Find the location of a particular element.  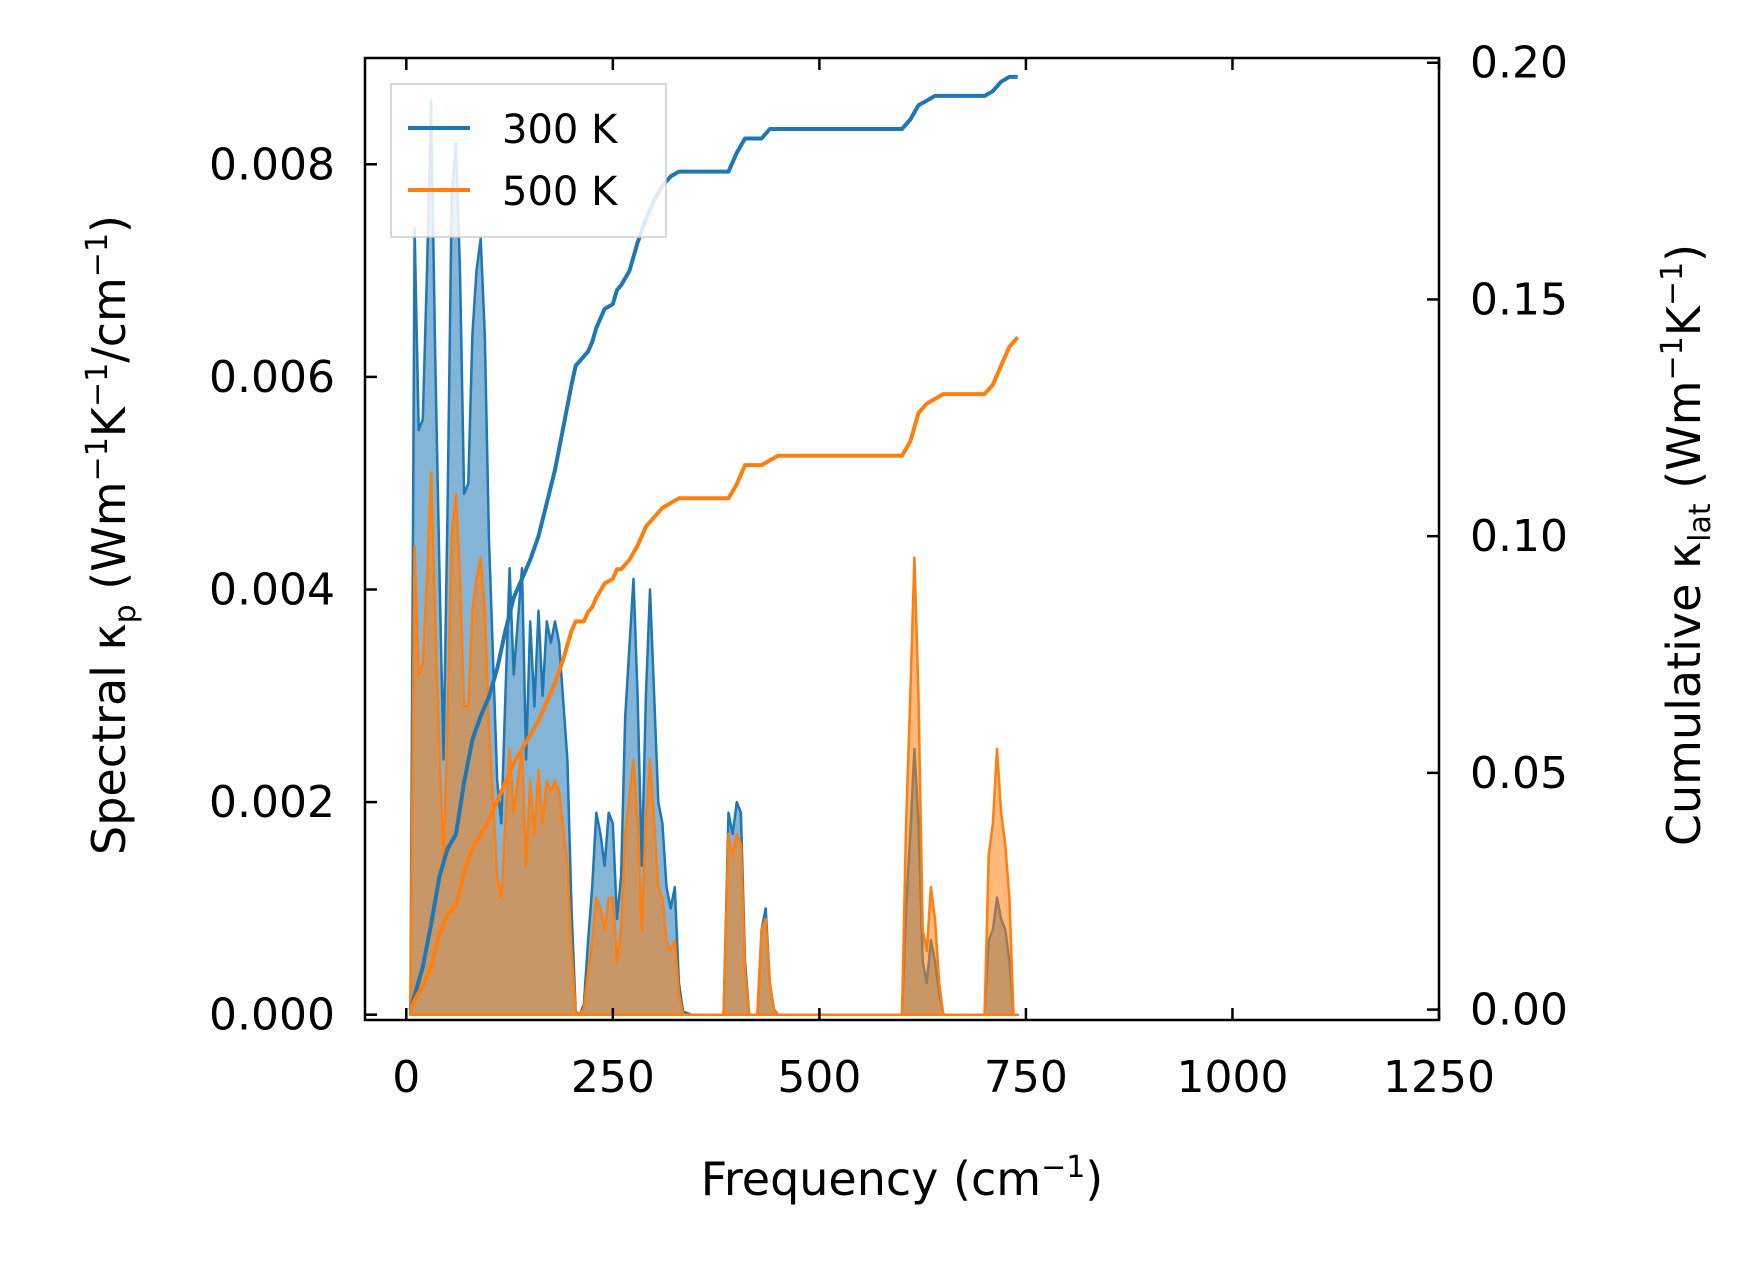

x-tick-label: 1250 is located at coordinates (1439, 1077).